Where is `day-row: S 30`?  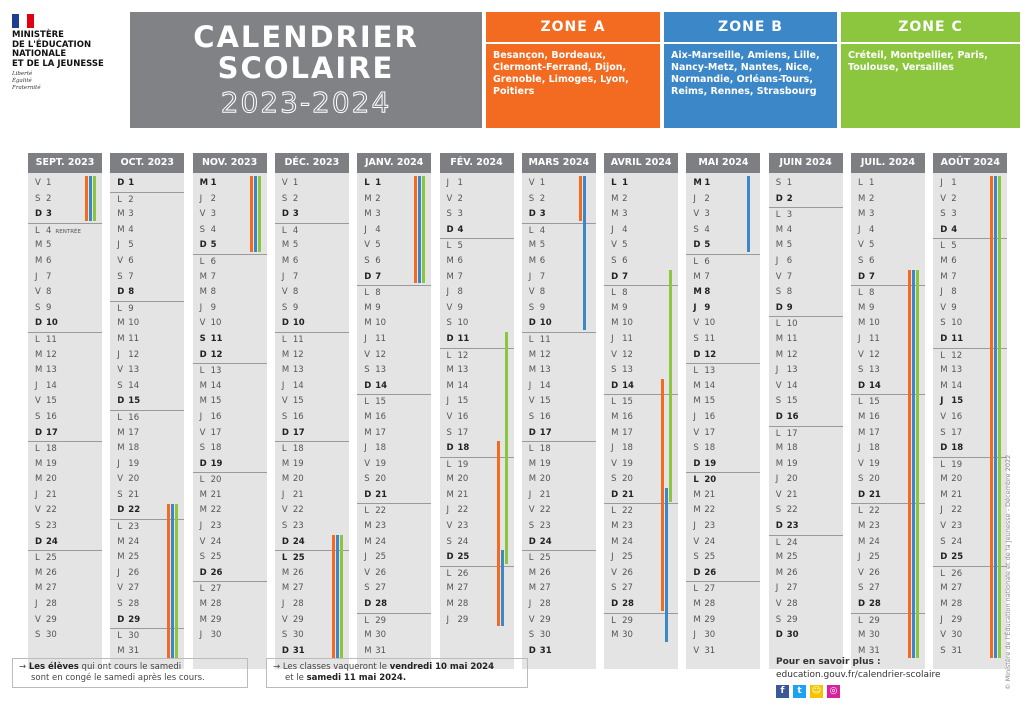
day-row: S 30 is located at coordinates (312, 636).